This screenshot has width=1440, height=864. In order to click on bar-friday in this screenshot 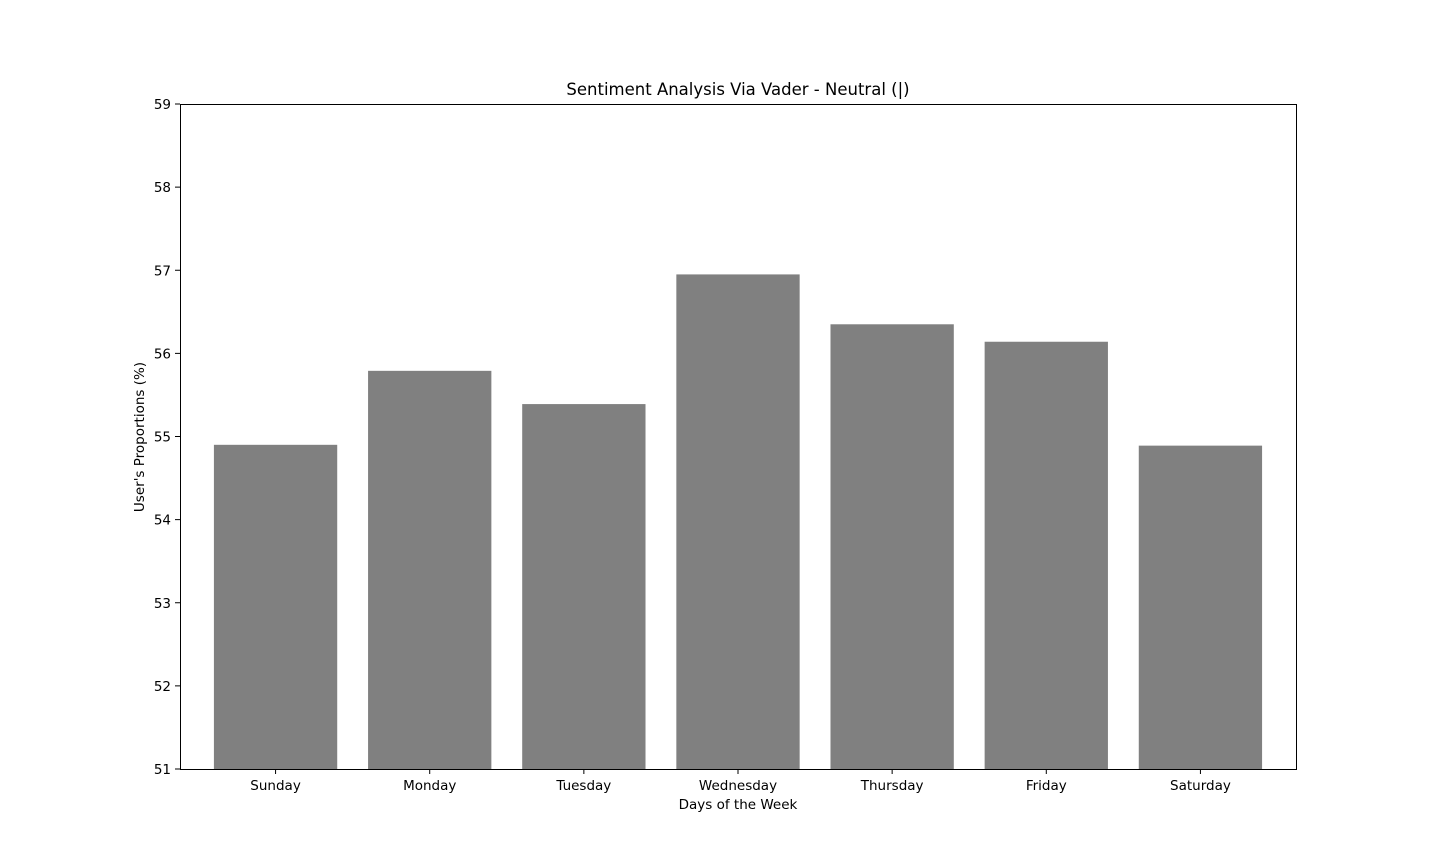, I will do `click(1046, 555)`.